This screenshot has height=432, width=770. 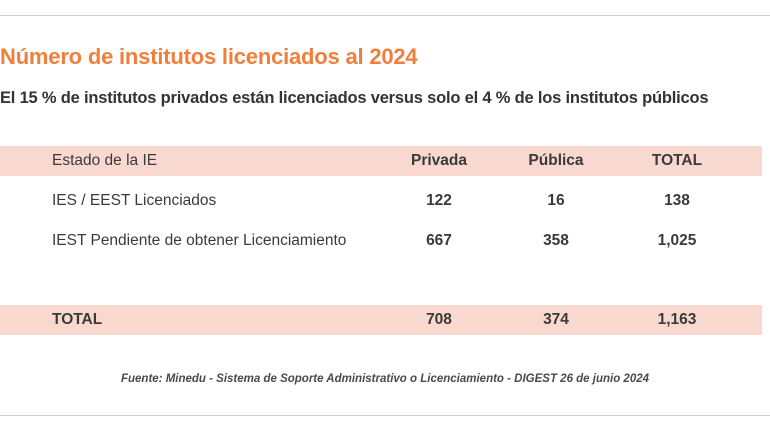 What do you see at coordinates (556, 319) in the screenshot?
I see `total-publica: 374` at bounding box center [556, 319].